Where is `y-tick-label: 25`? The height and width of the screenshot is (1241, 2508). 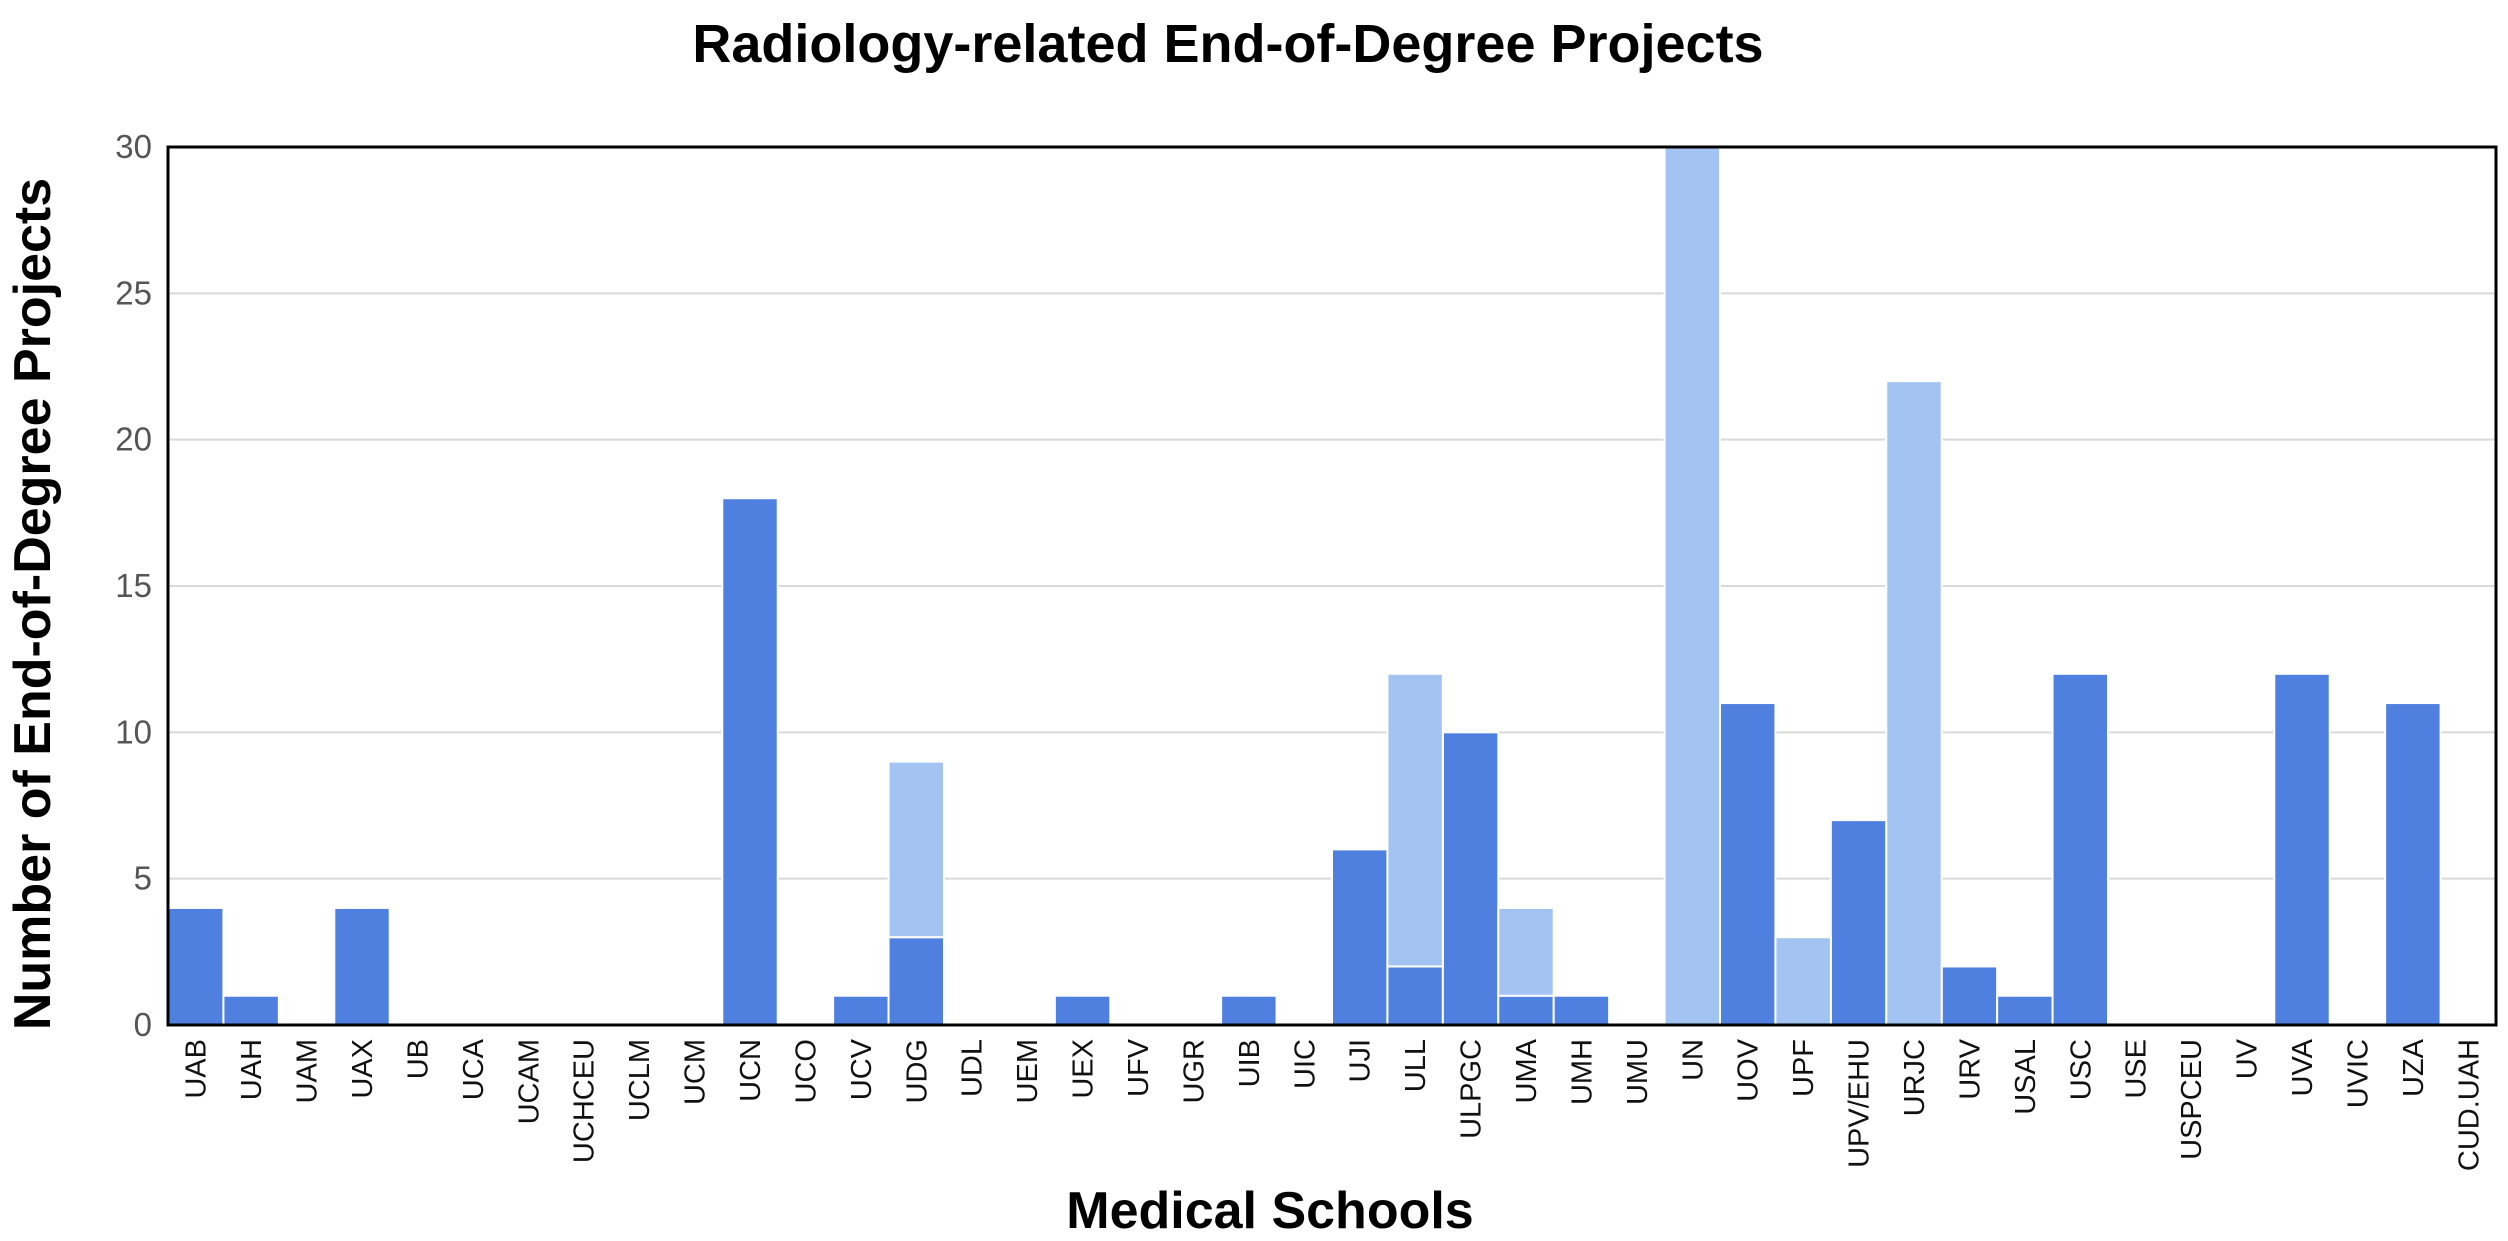
y-tick-label: 25 is located at coordinates (133, 292).